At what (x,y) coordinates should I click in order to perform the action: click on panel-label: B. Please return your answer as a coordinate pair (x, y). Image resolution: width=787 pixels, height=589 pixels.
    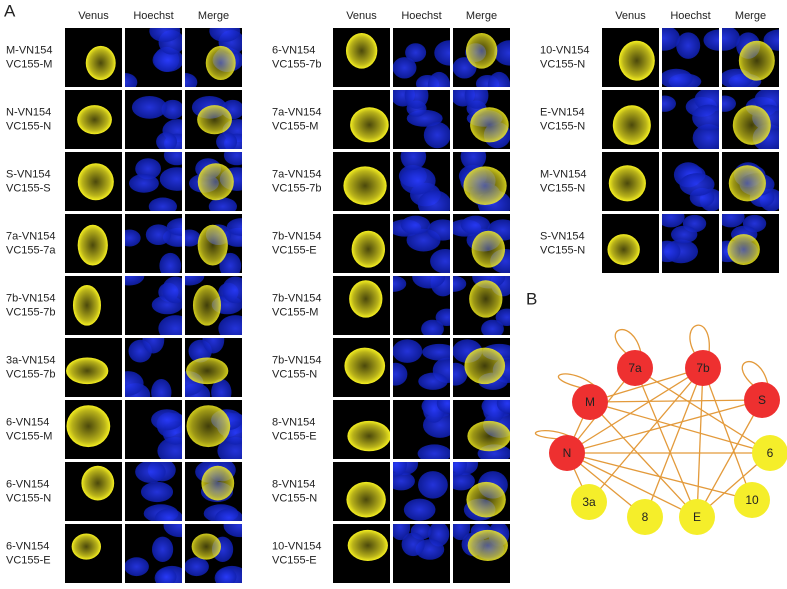
    Looking at the image, I should click on (531, 298).